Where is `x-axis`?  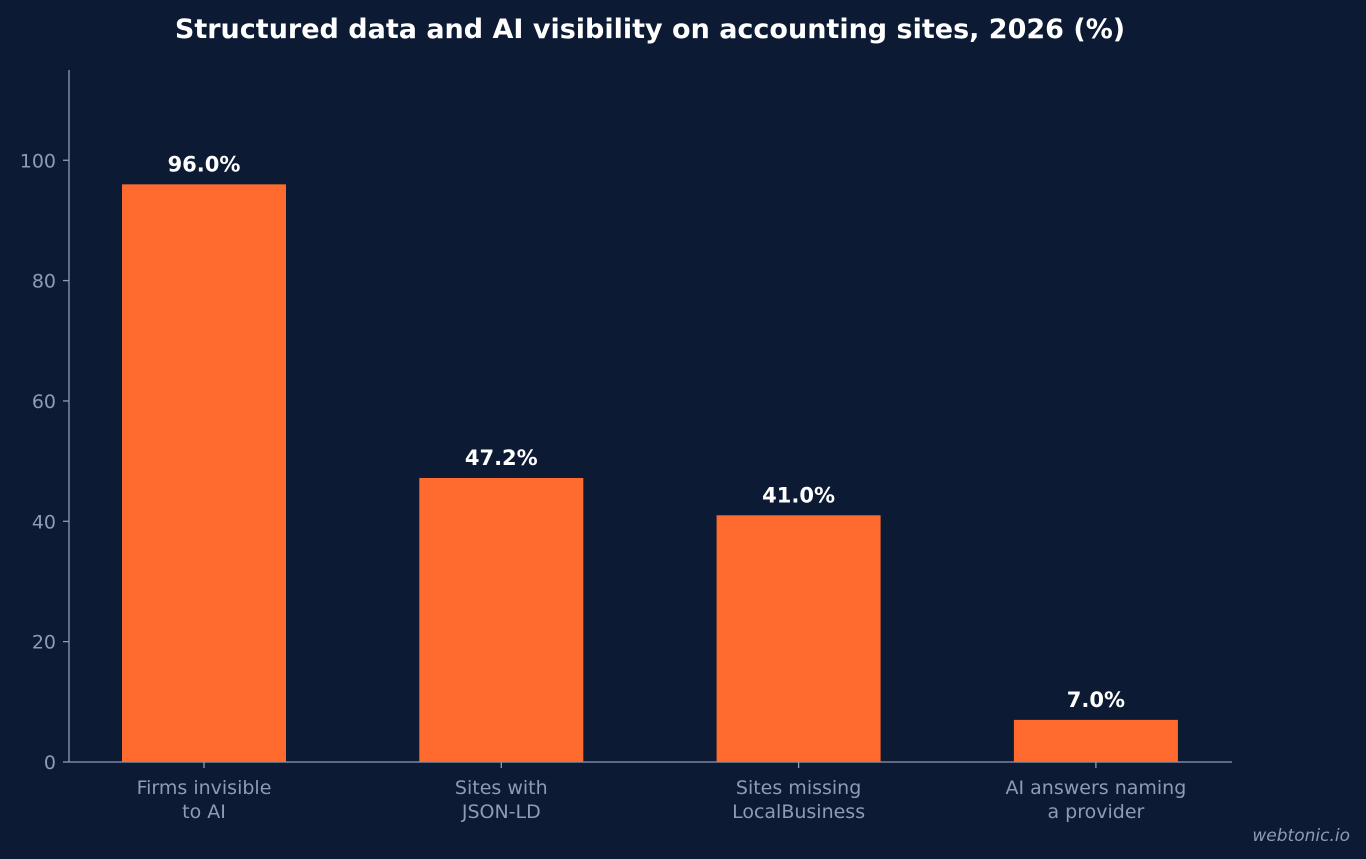 x-axis is located at coordinates (650, 764).